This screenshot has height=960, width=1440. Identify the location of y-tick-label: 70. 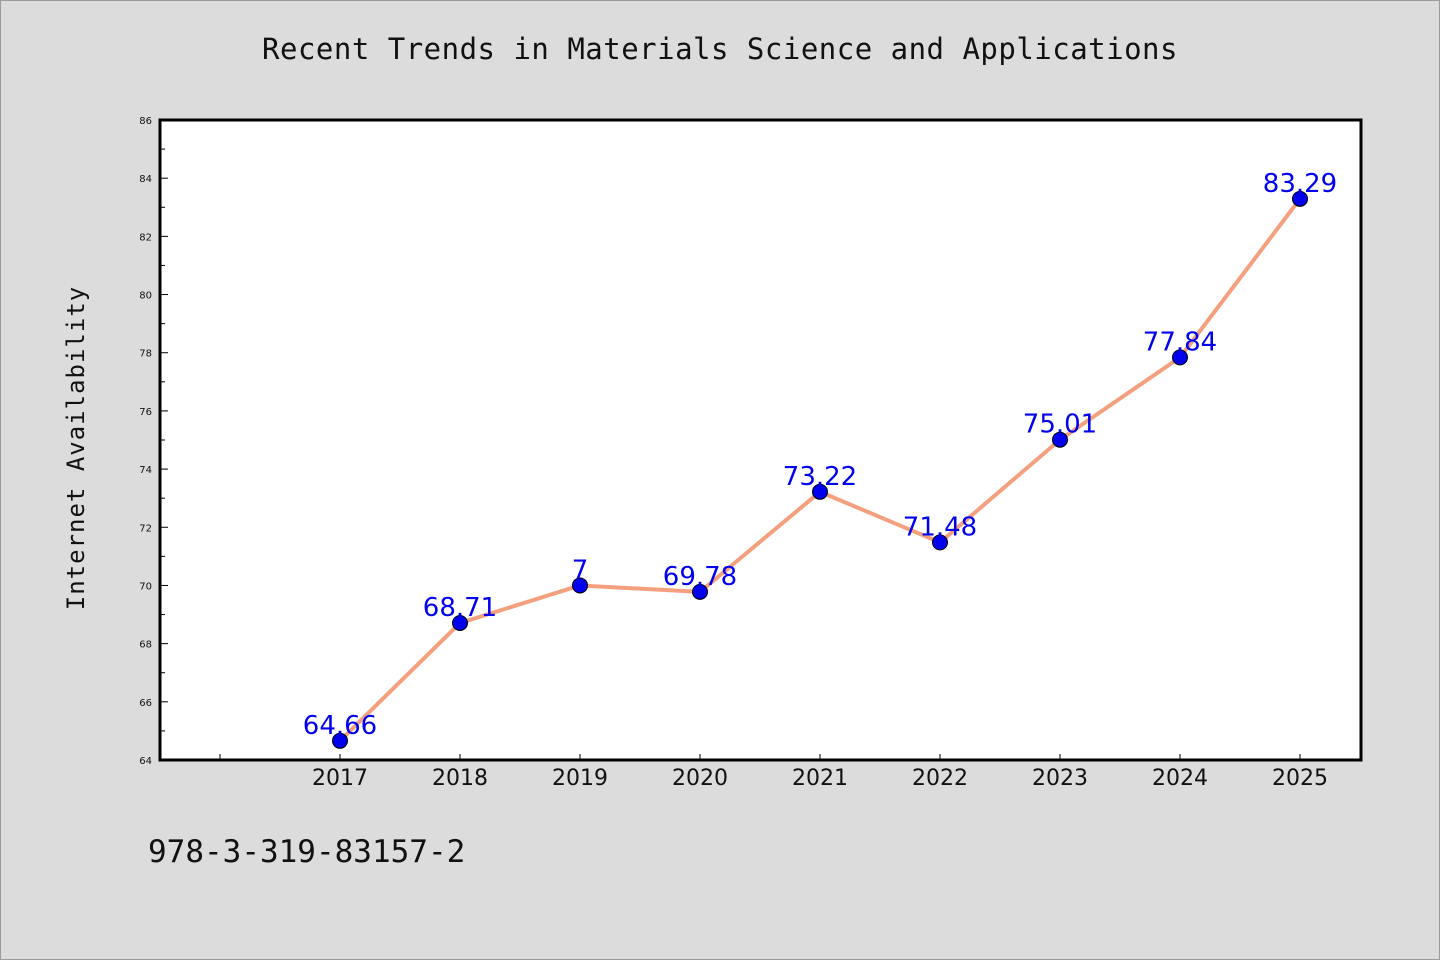
(145, 586).